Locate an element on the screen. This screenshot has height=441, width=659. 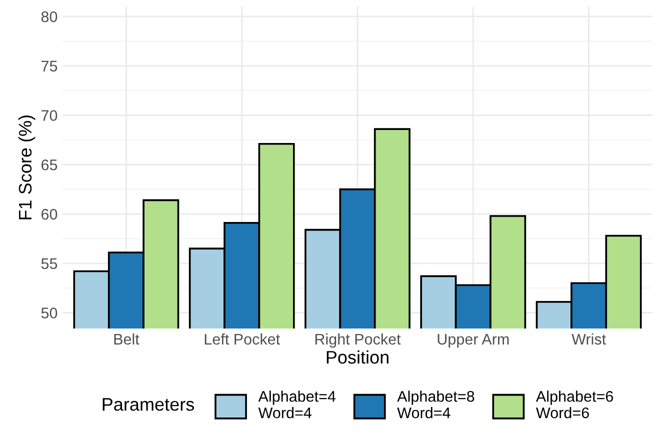
y-tick-label: 60 is located at coordinates (50, 214).